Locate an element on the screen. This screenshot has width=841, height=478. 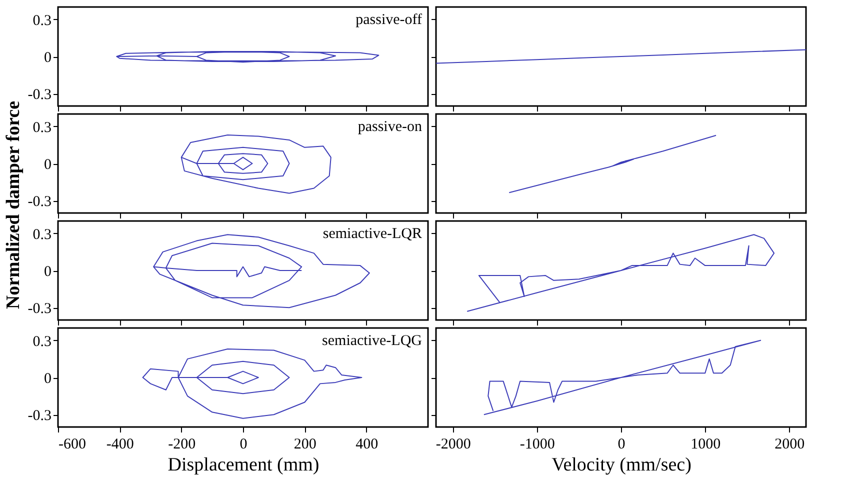
x-axis-title: Velocity (mm/sec) is located at coordinates (622, 465).